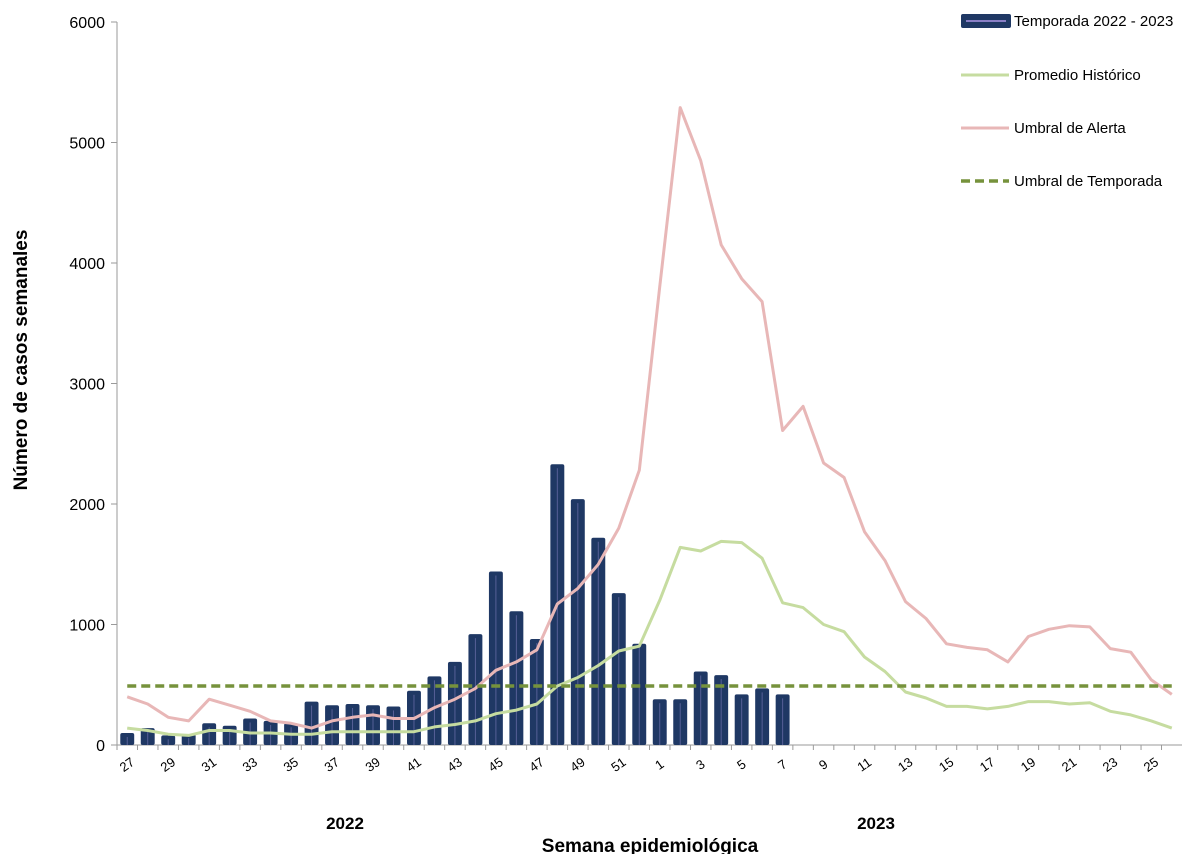 The width and height of the screenshot is (1195, 854). I want to click on y-tick-label: 3000, so click(87, 385).